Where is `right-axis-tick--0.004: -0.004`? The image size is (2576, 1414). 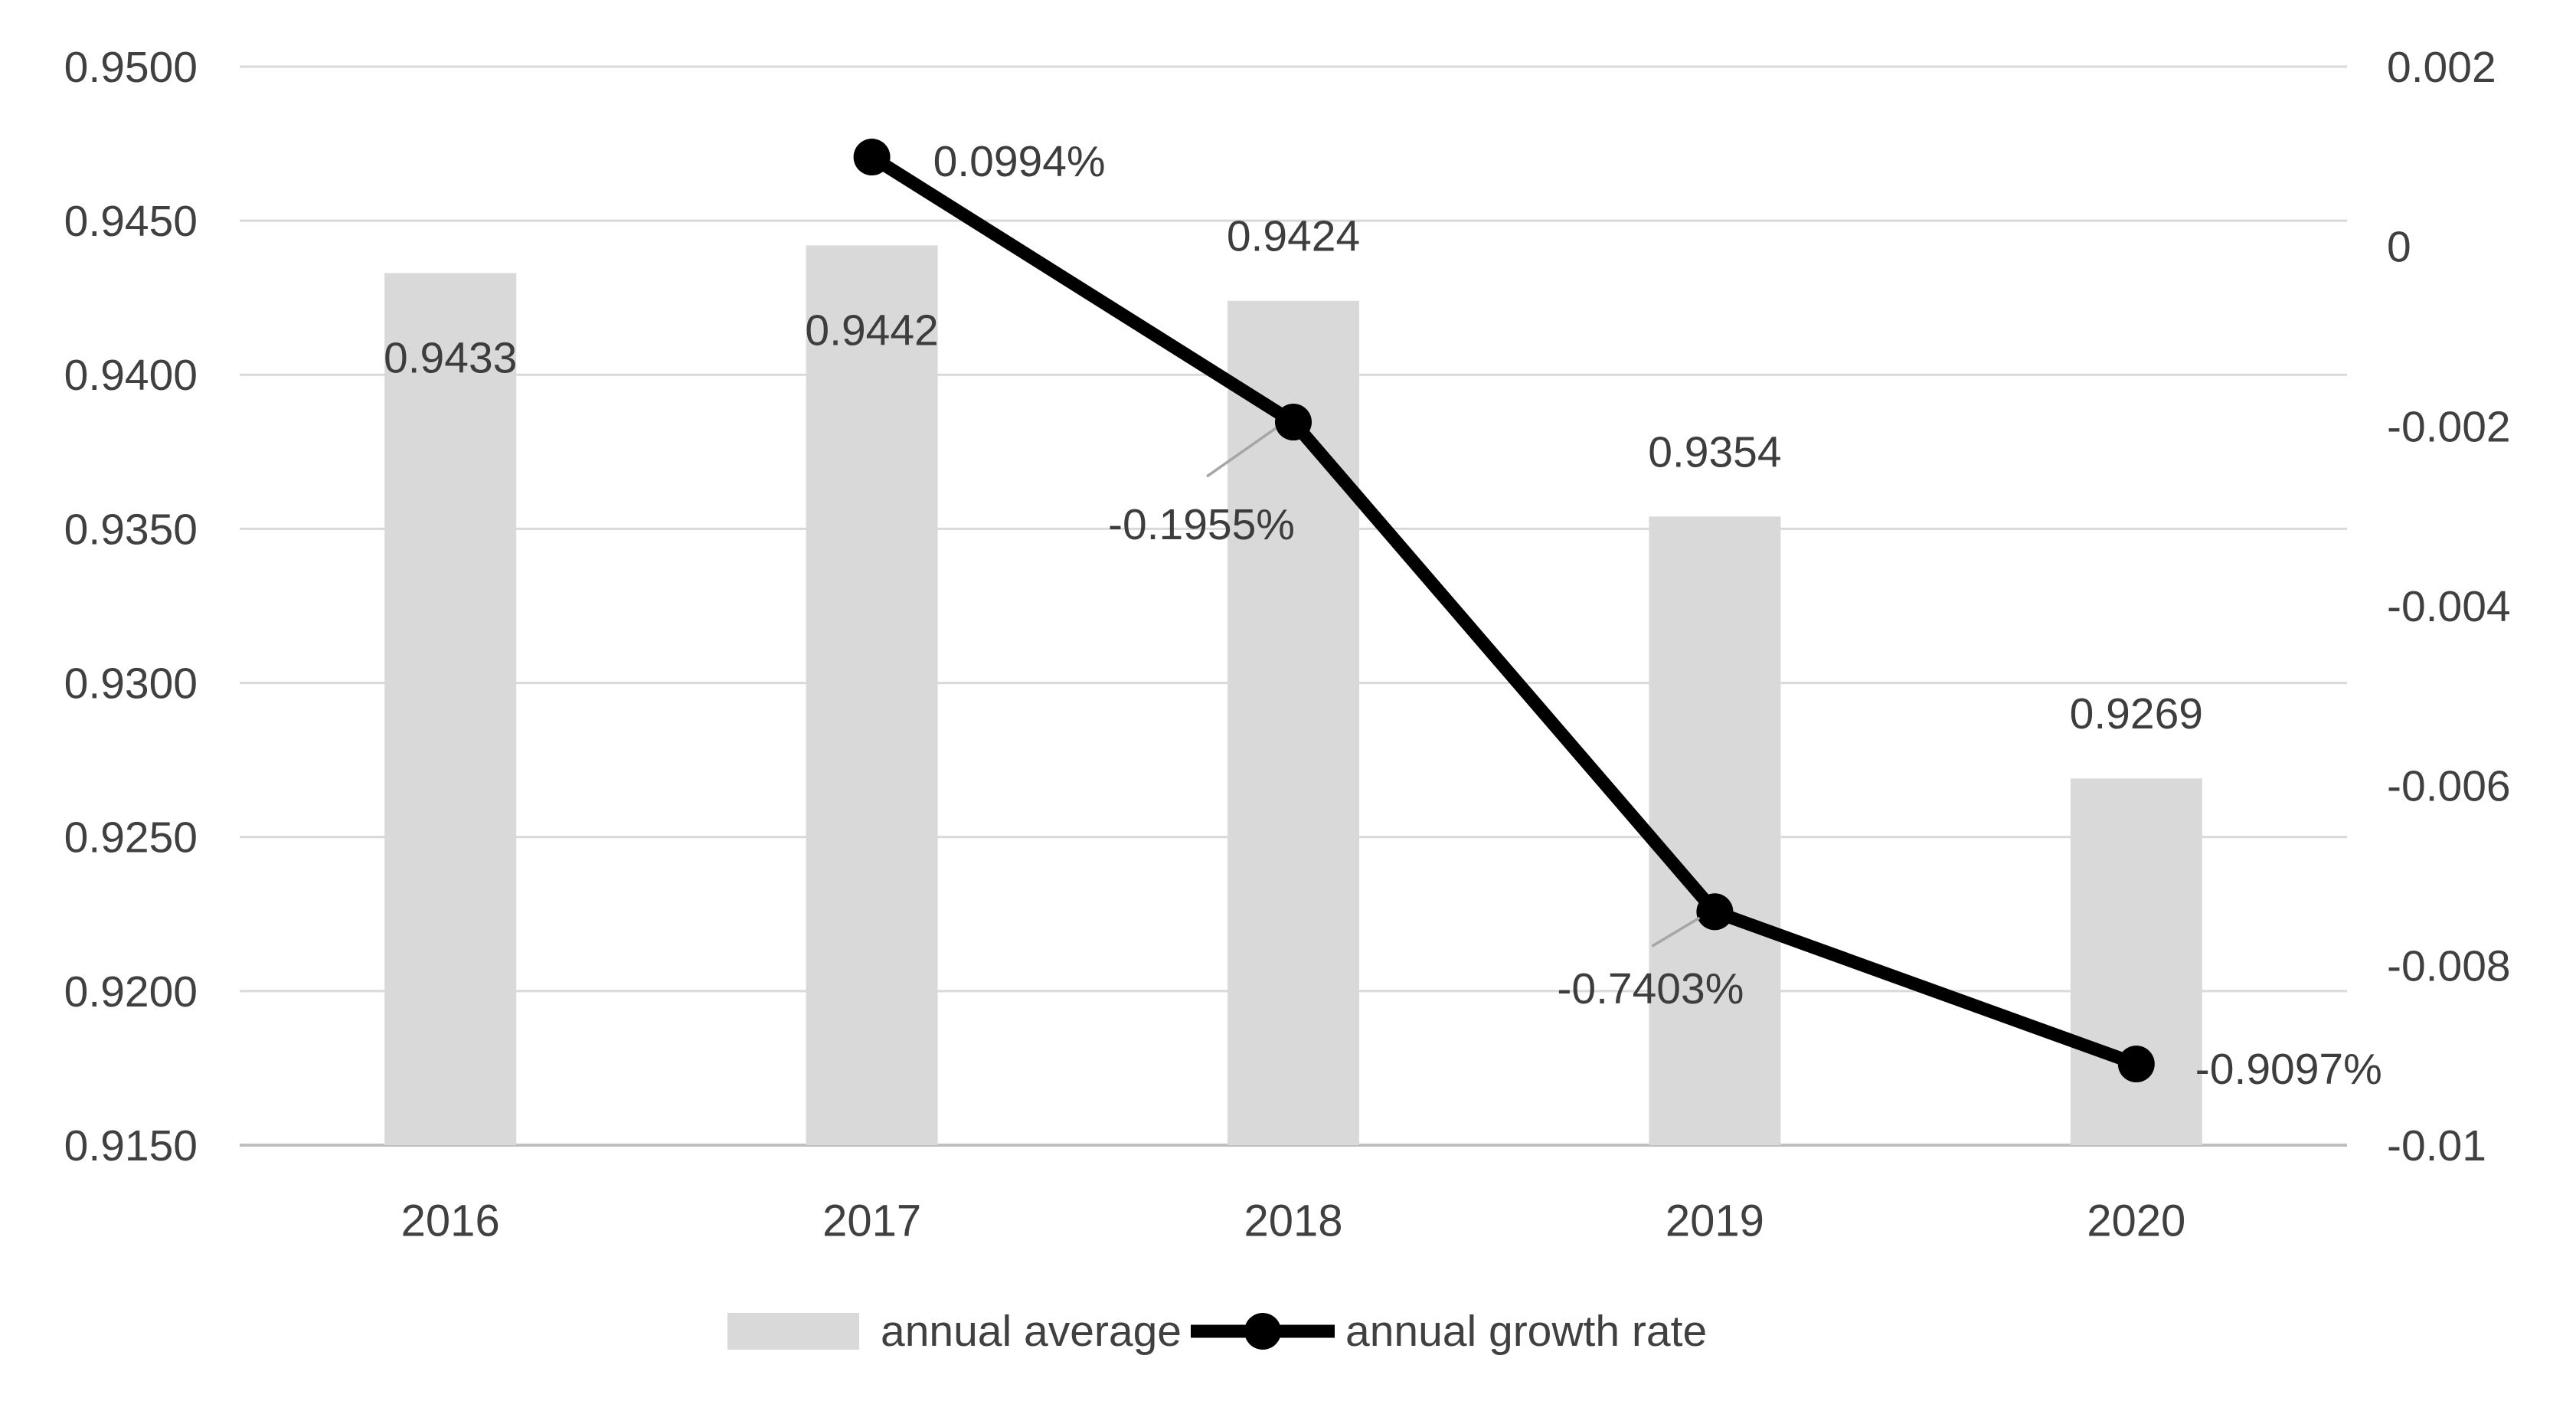
right-axis-tick--0.004: -0.004 is located at coordinates (2449, 606).